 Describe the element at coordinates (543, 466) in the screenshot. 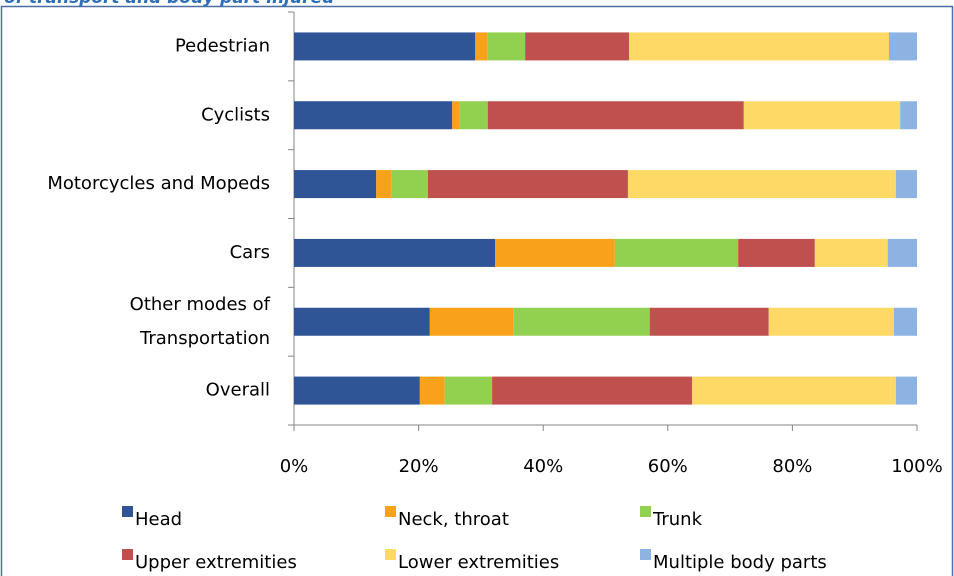

I see `x-tick-label: 40%` at that location.